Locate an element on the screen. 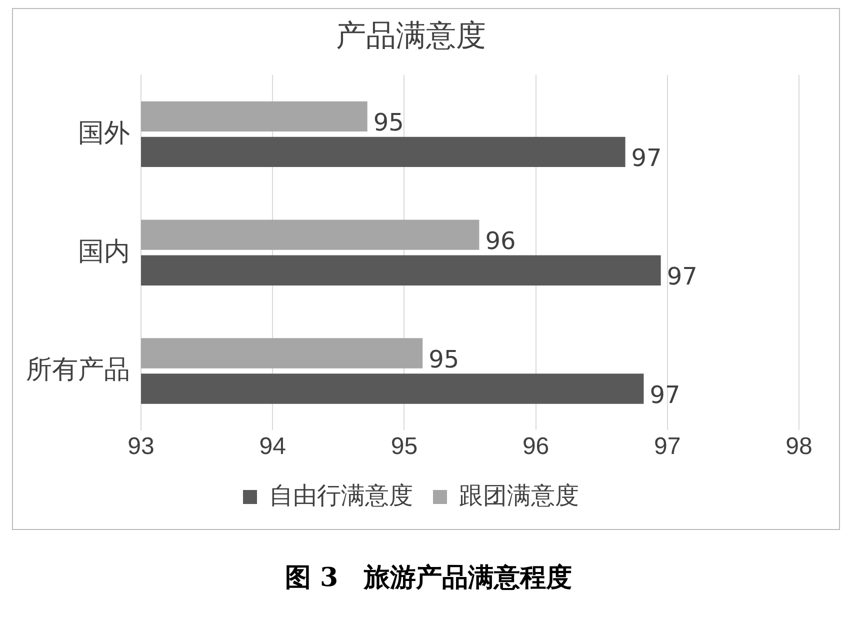 Image resolution: width=857 pixels, height=617 pixels. x-tick-label: 97 is located at coordinates (667, 446).